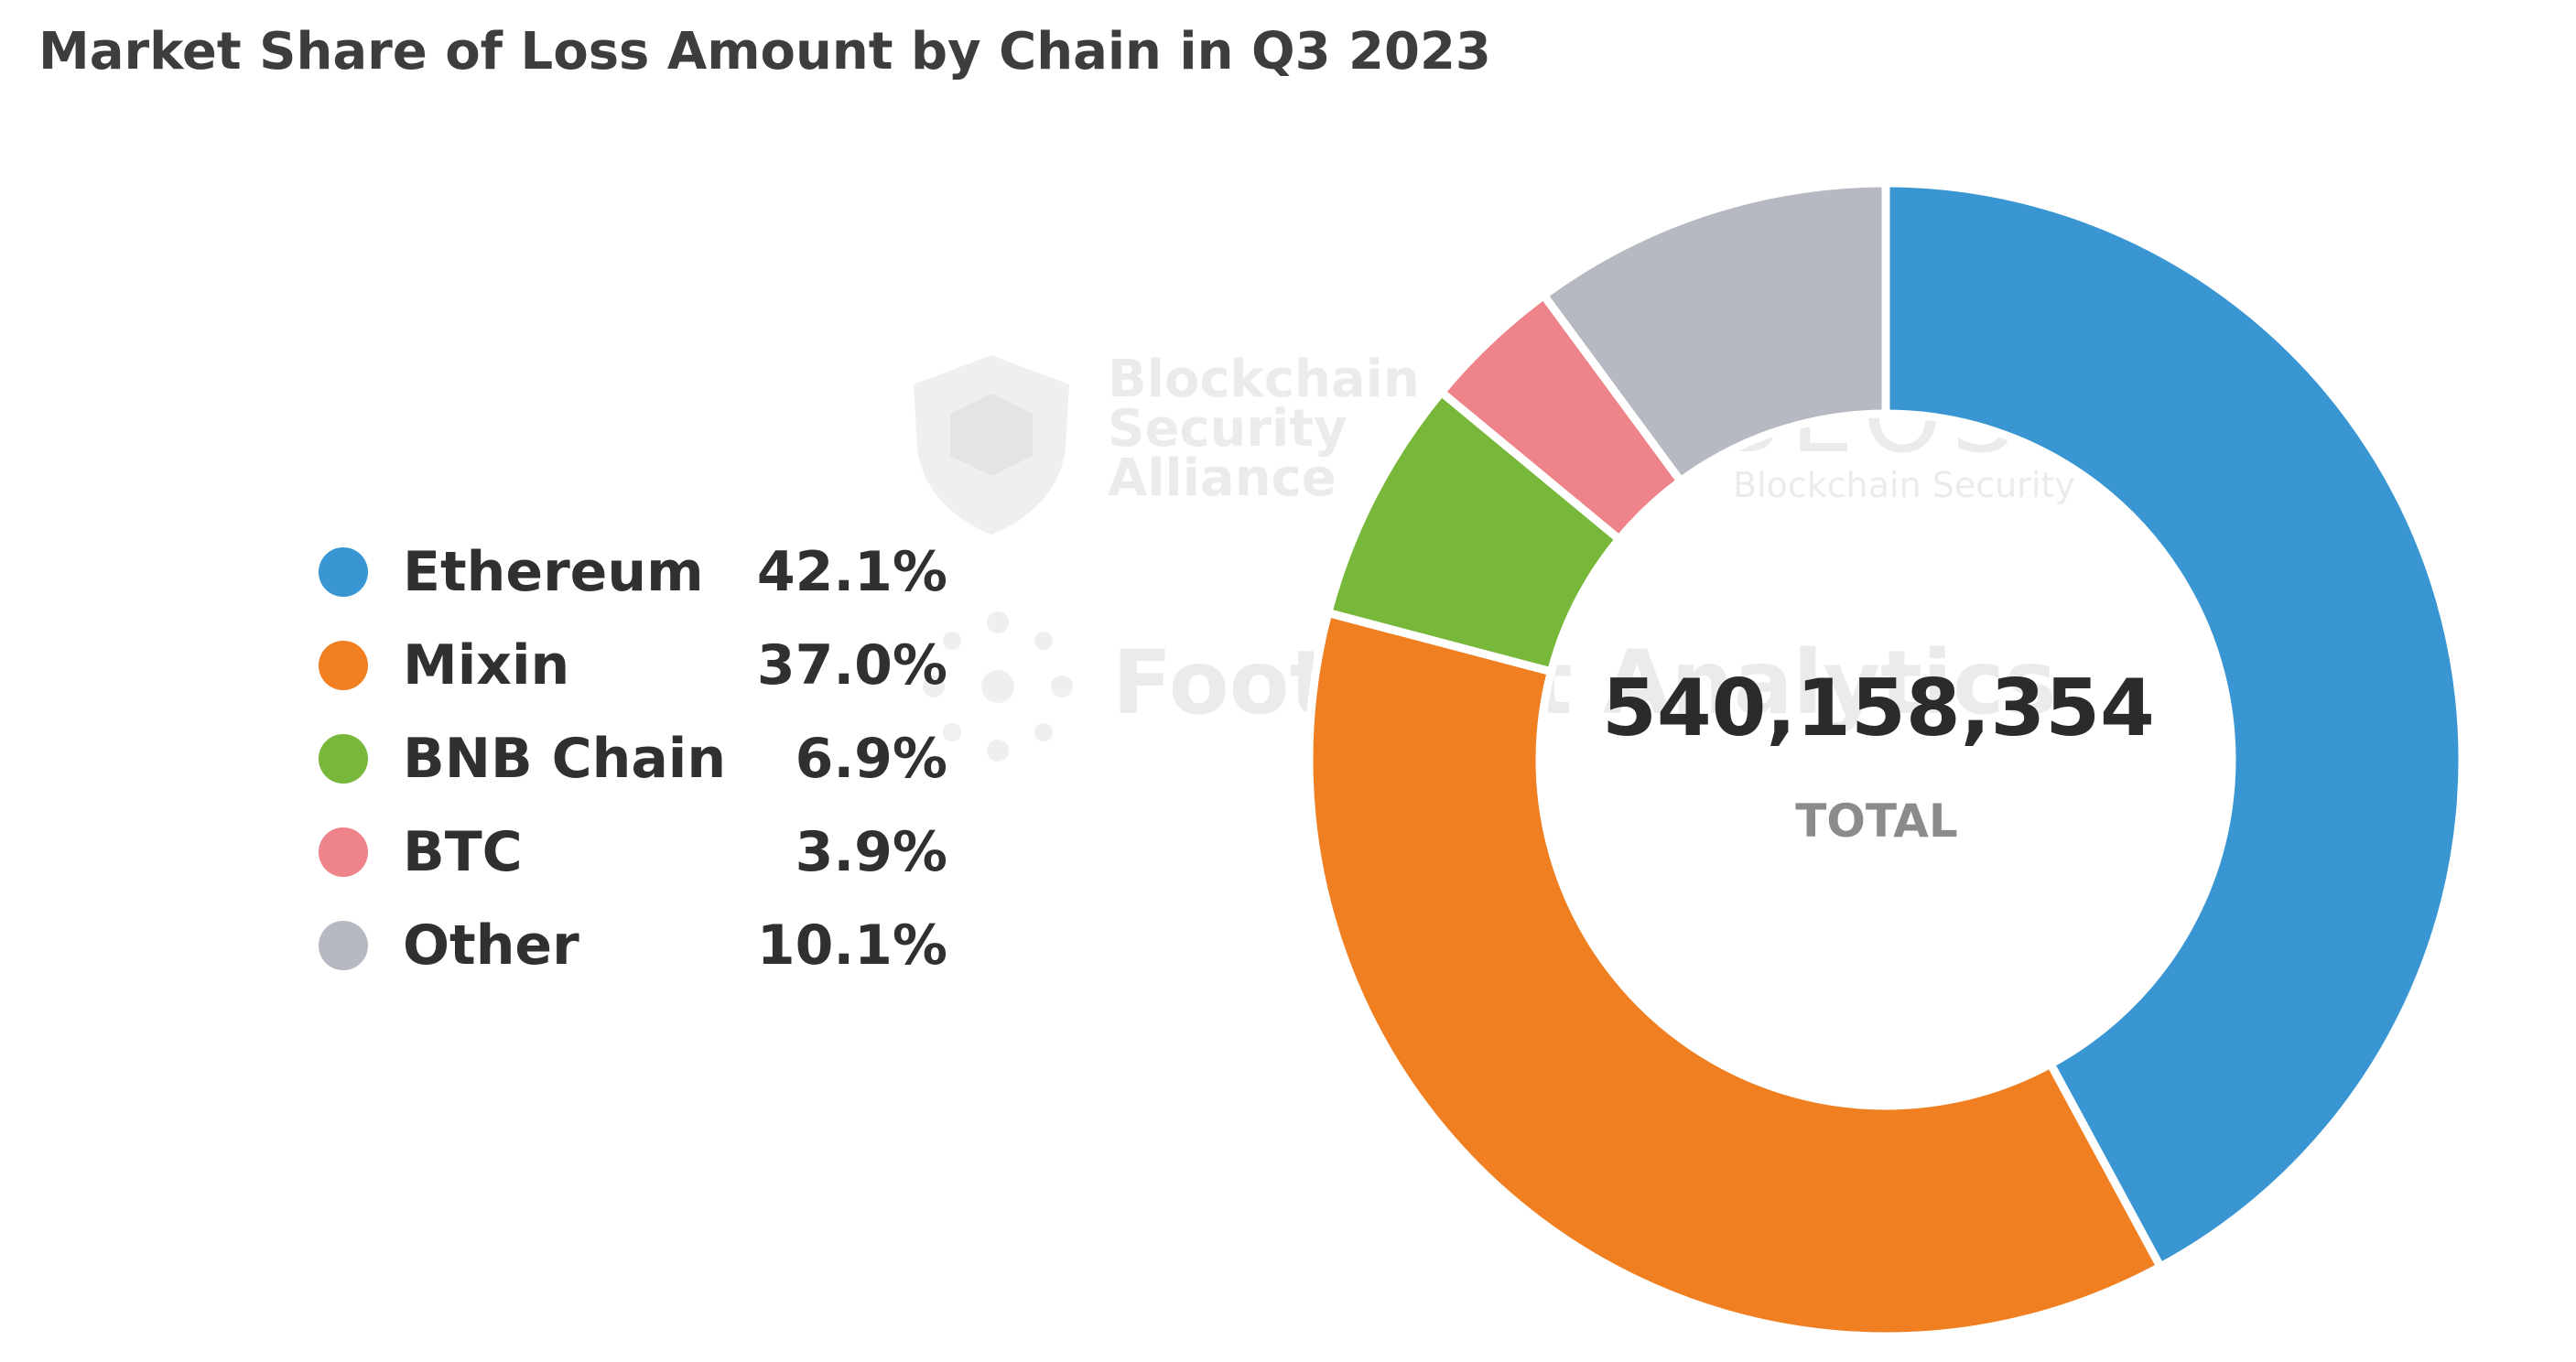 The image size is (2576, 1362). What do you see at coordinates (344, 852) in the screenshot?
I see `legend-swatch-btc` at bounding box center [344, 852].